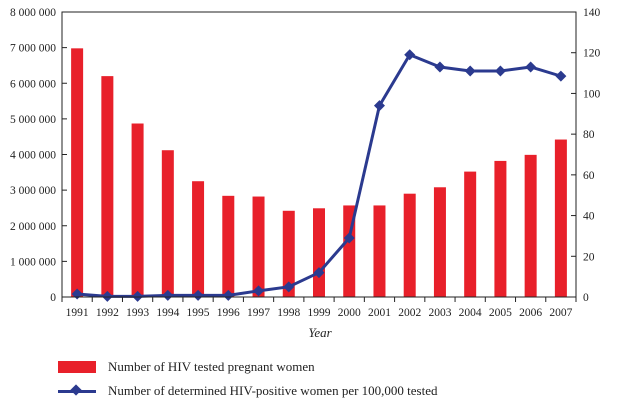 Image resolution: width=620 pixels, height=405 pixels. I want to click on bar-2003, so click(439, 242).